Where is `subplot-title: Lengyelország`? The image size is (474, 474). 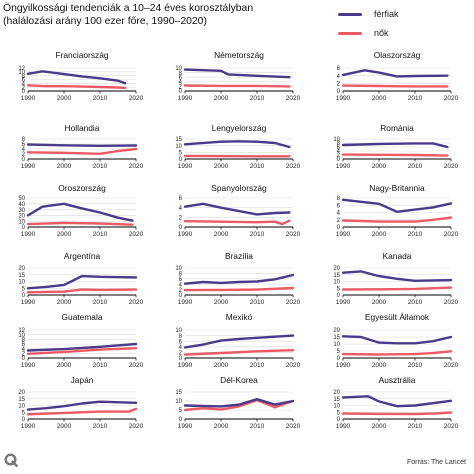 subplot-title: Lengyelország is located at coordinates (239, 128).